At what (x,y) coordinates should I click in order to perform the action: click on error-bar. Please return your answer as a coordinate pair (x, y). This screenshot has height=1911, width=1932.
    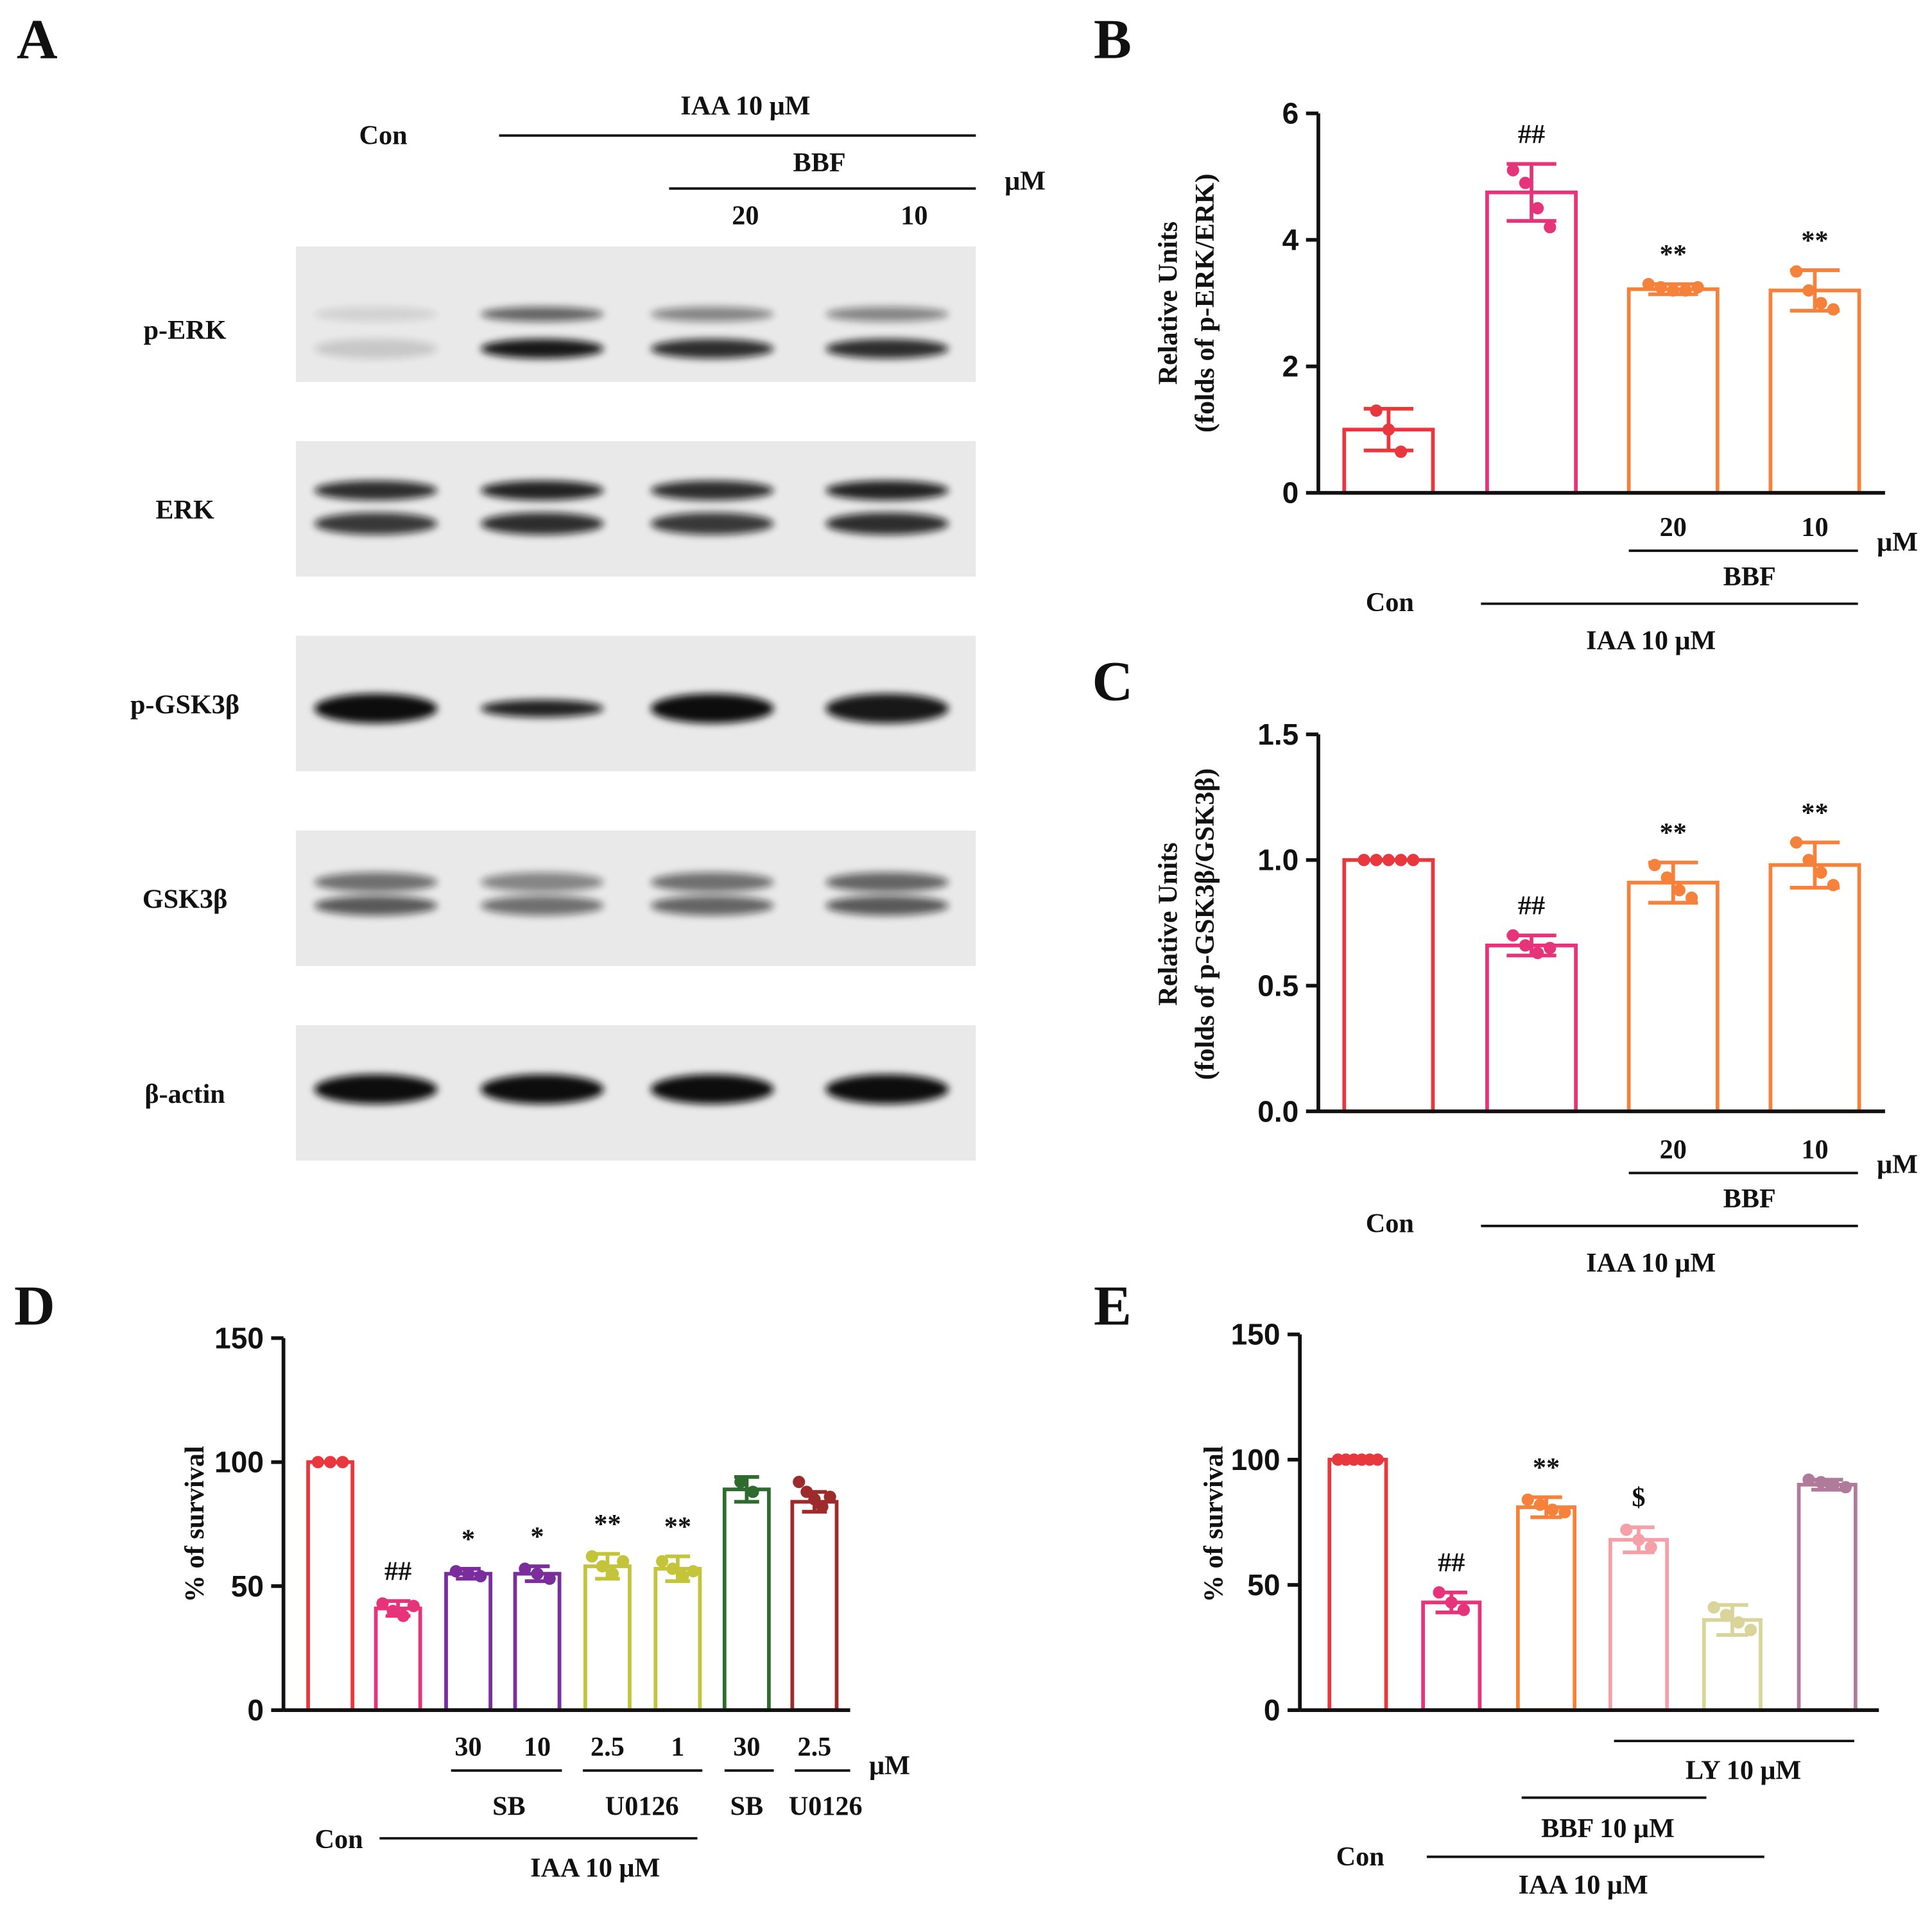
    Looking at the image, I should click on (1531, 192).